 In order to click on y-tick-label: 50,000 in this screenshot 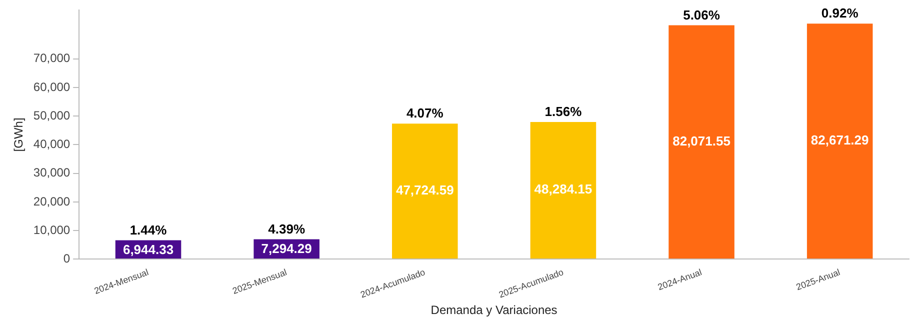, I will do `click(51, 115)`.